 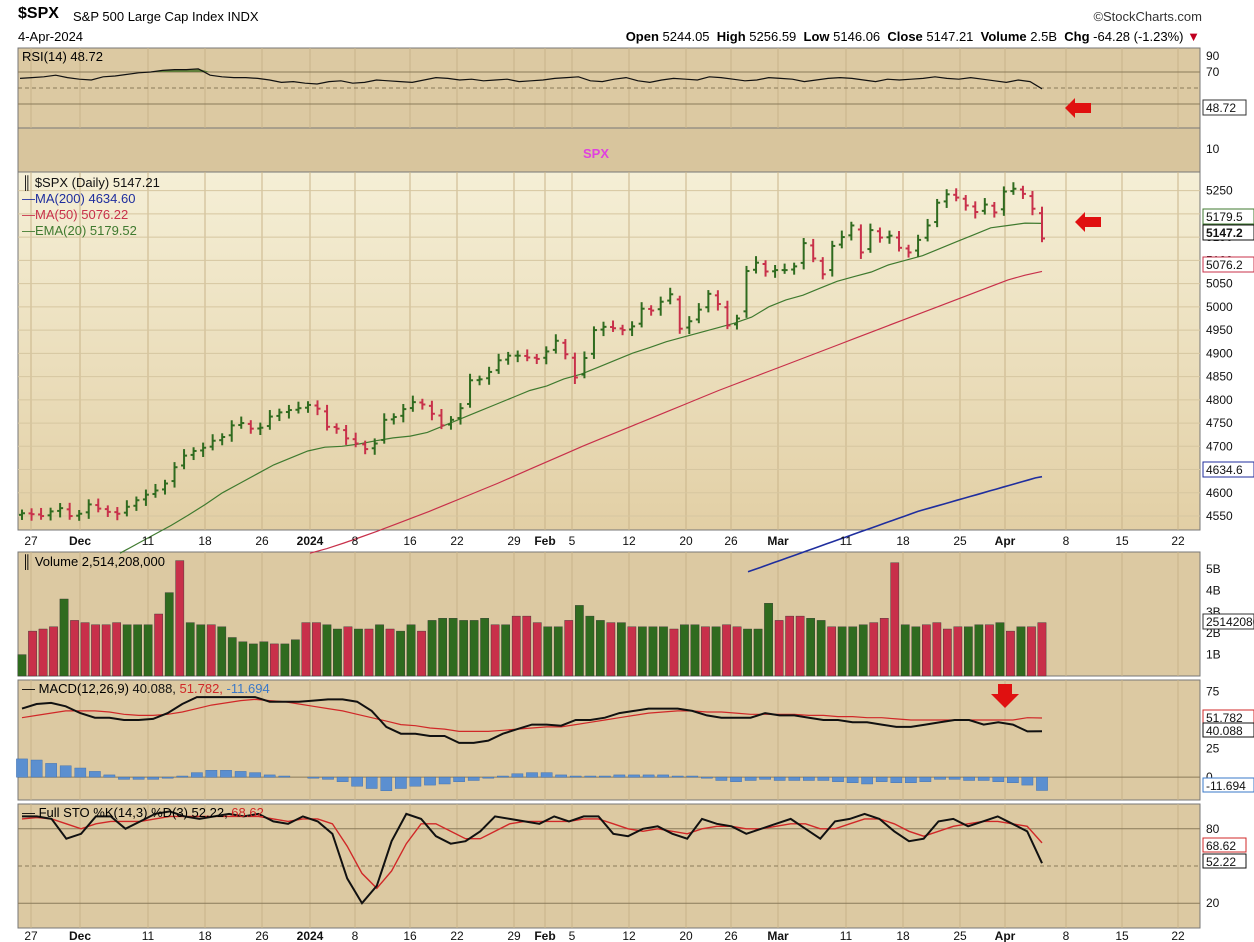 What do you see at coordinates (686, 935) in the screenshot?
I see `x-tick-label-bottom: 20` at bounding box center [686, 935].